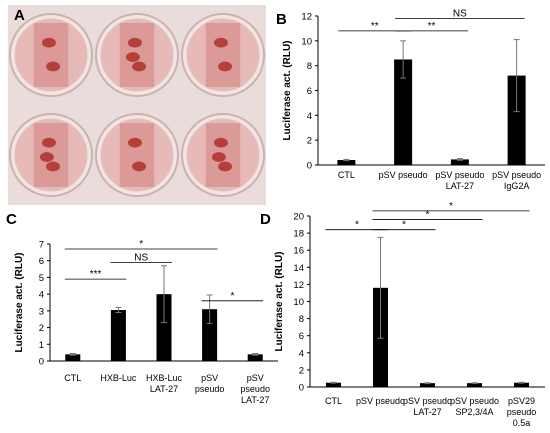 The width and height of the screenshot is (550, 433). What do you see at coordinates (298, 302) in the screenshot?
I see `y-tick-label: 10` at bounding box center [298, 302].